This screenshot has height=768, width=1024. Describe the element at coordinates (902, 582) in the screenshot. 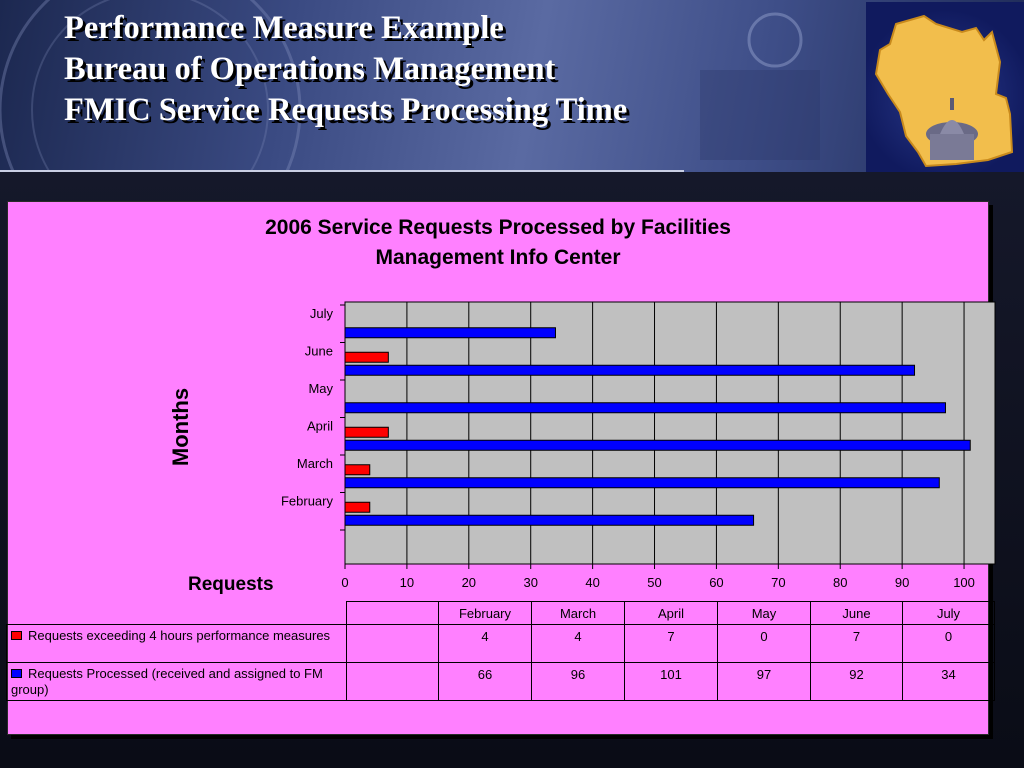

I see `x-tick-label: 90` at that location.